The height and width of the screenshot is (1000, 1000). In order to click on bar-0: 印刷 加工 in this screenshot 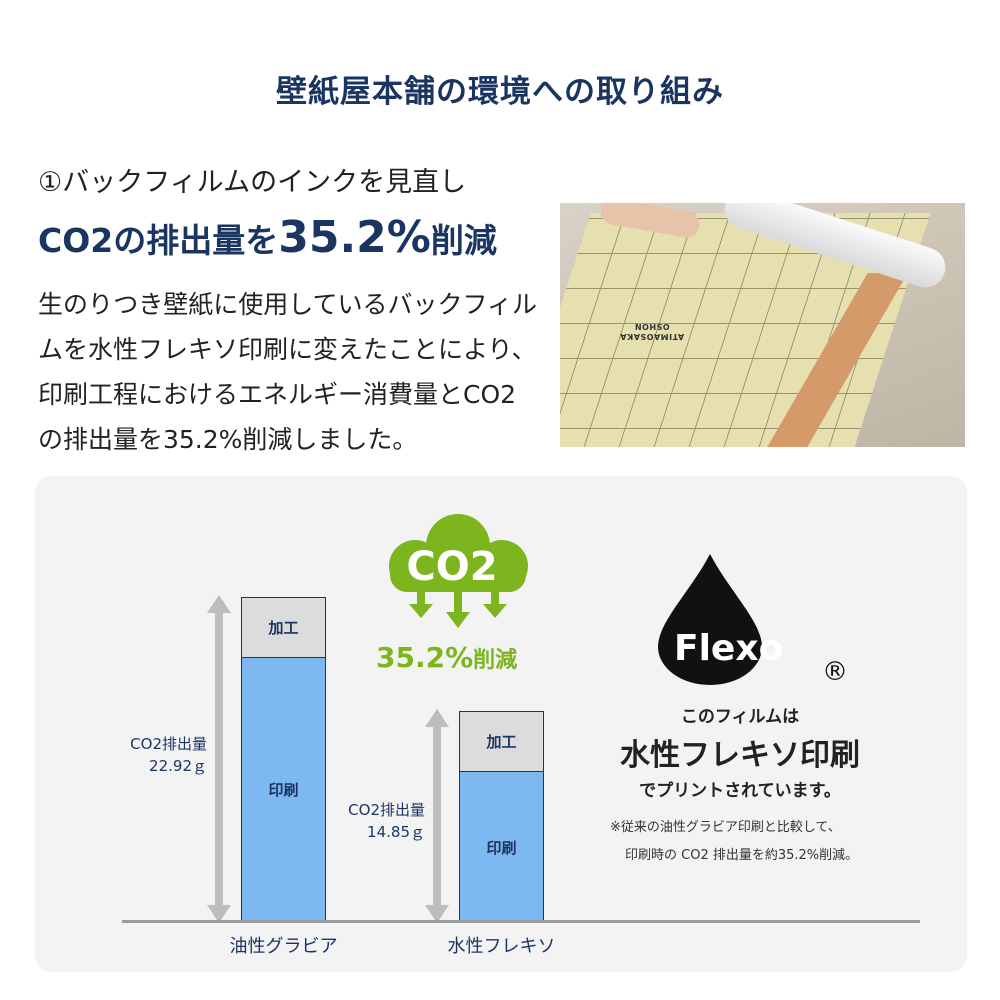, I will do `click(283, 759)`.